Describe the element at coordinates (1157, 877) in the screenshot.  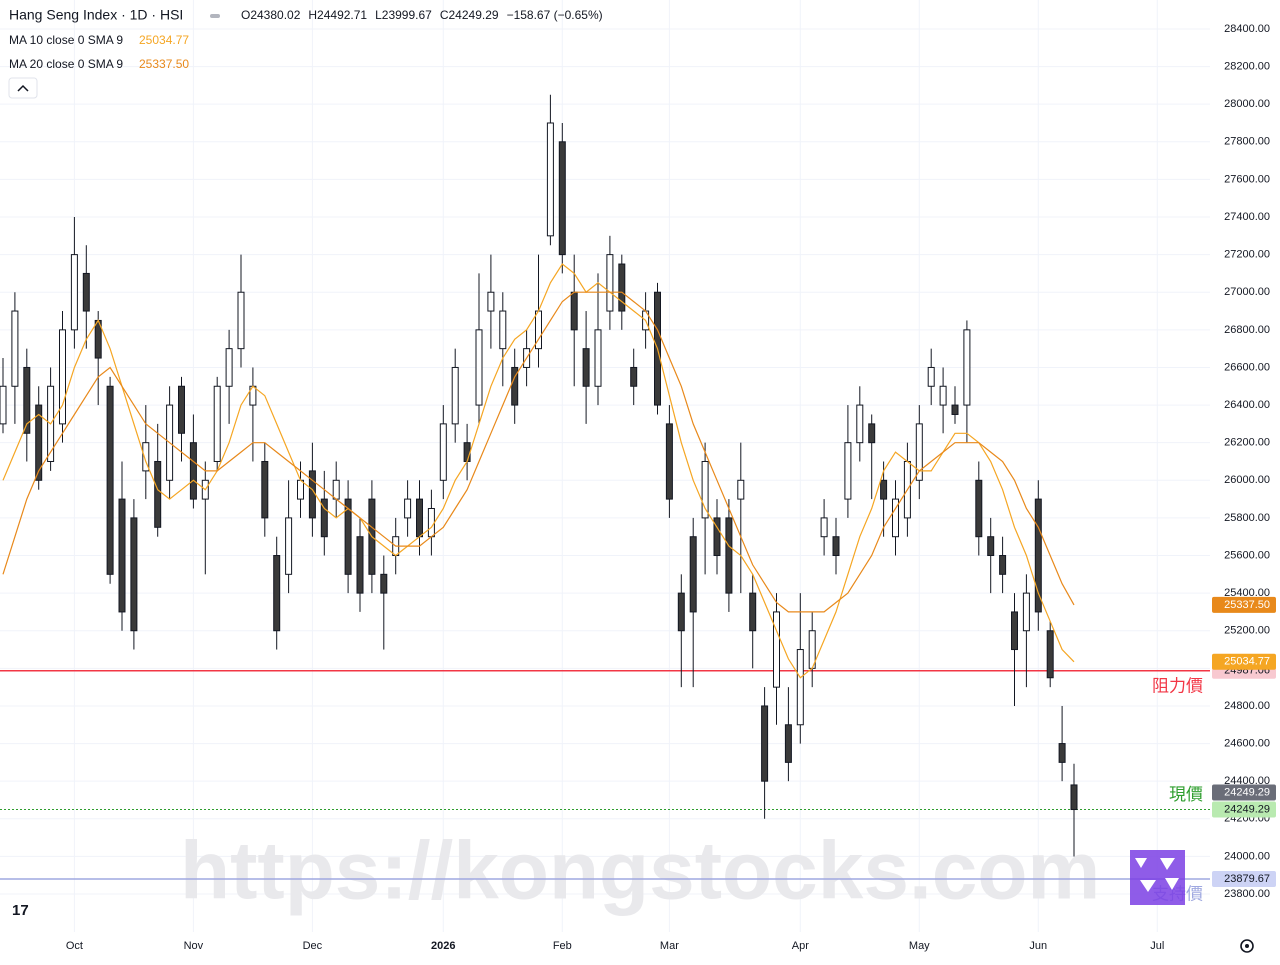
I see `site-logo` at that location.